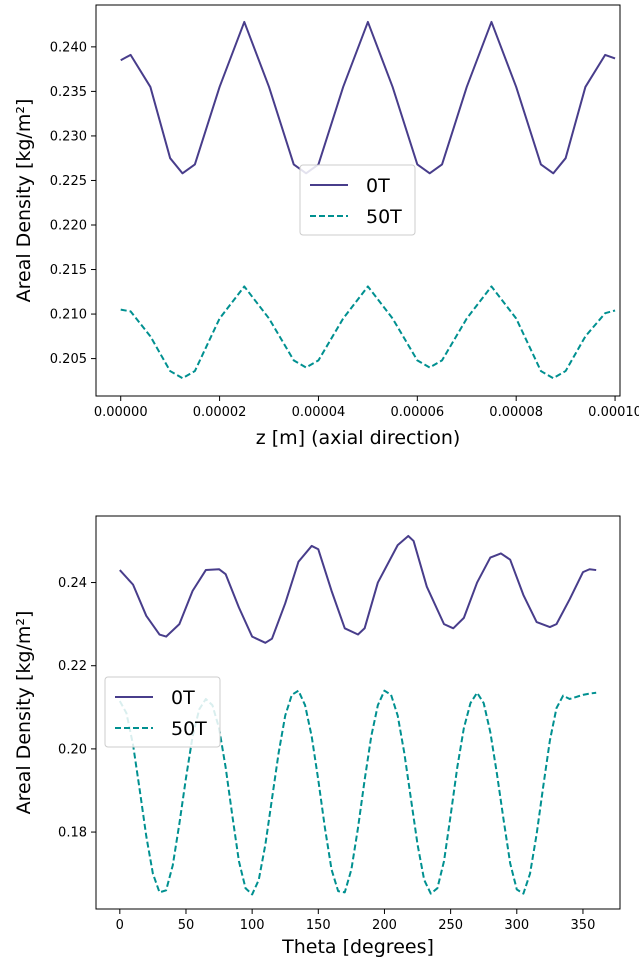 Image resolution: width=639 pixels, height=959 pixels. What do you see at coordinates (68, 47) in the screenshot?
I see `y-tick-label: 0.240` at bounding box center [68, 47].